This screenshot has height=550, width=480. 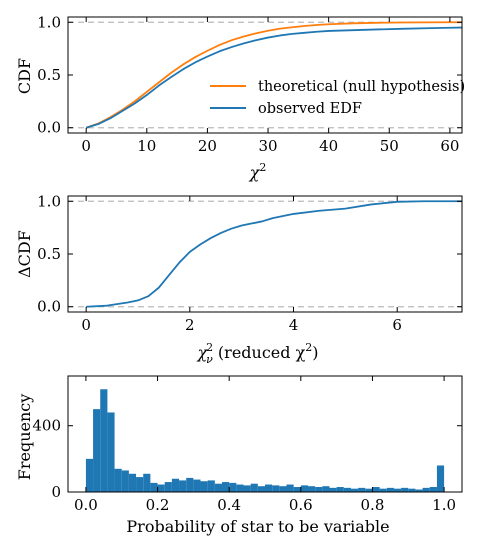 What do you see at coordinates (158, 505) in the screenshot?
I see `hist-x-tick-label-1: 0.2` at bounding box center [158, 505].